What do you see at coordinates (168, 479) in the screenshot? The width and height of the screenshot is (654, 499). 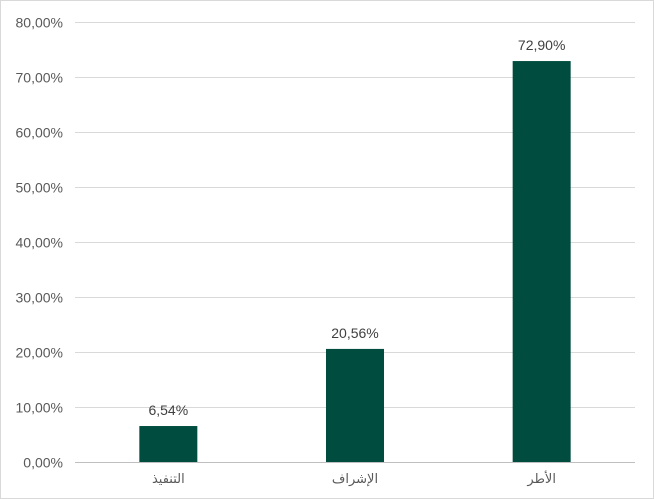 I see `x-category-label: التنفيذ` at bounding box center [168, 479].